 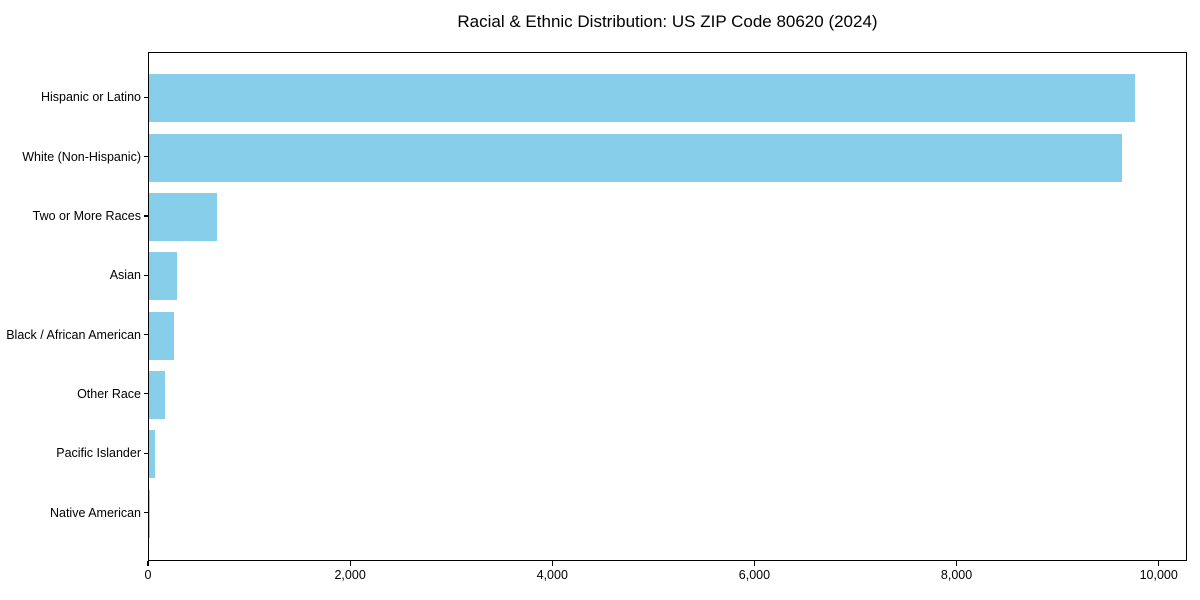 I want to click on y-tick-label: Asian, so click(x=125, y=275).